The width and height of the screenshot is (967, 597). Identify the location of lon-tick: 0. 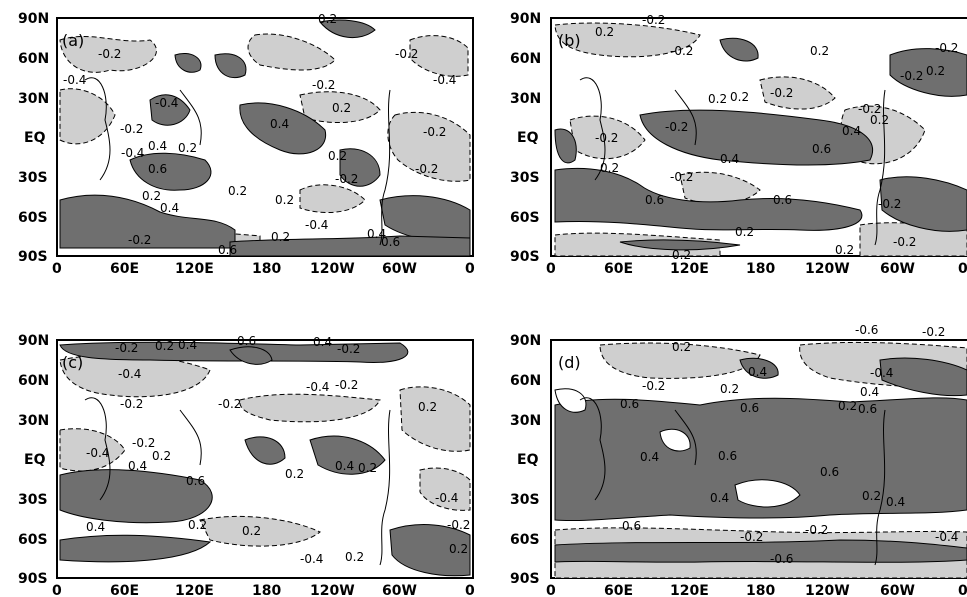
(57, 269).